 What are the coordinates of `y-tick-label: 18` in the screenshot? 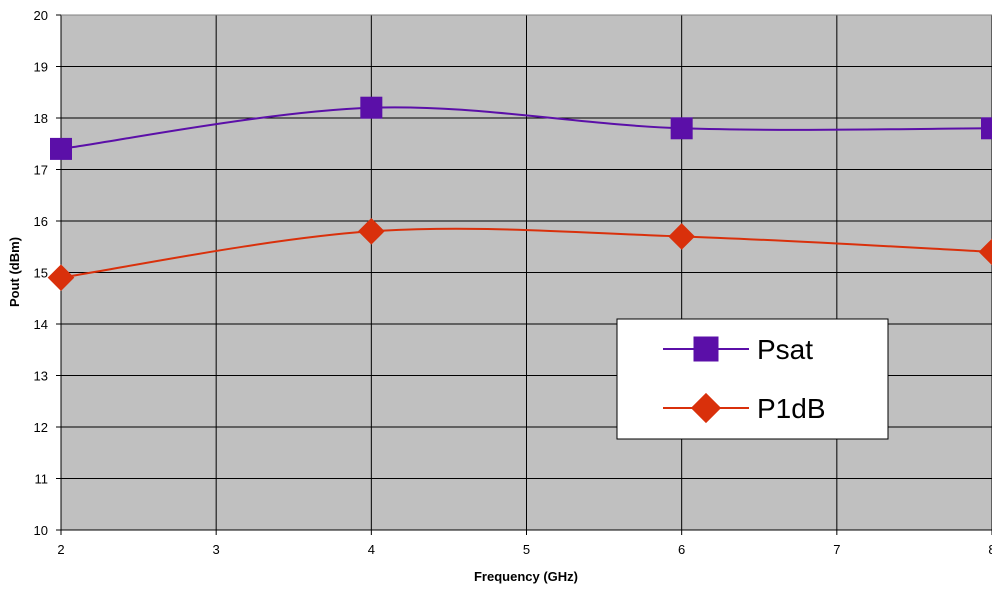 It's located at (41, 118).